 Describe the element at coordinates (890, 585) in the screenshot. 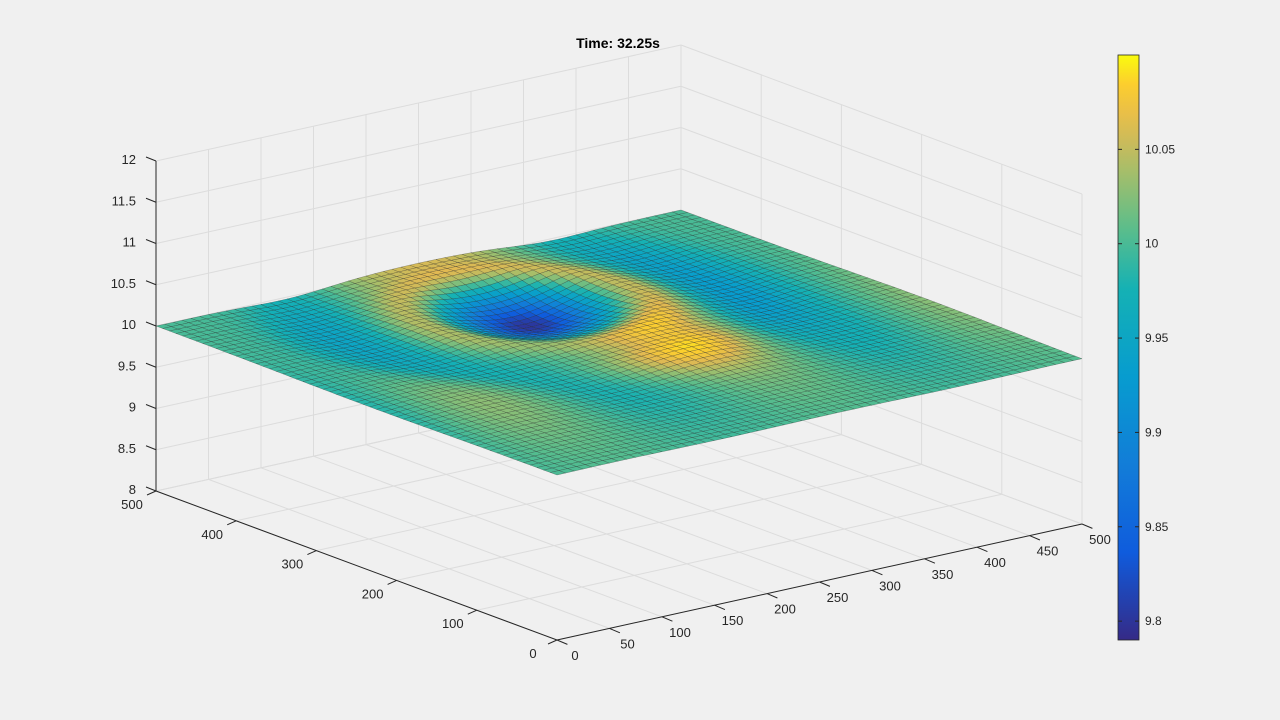

I see `x-tick-label: 300` at that location.